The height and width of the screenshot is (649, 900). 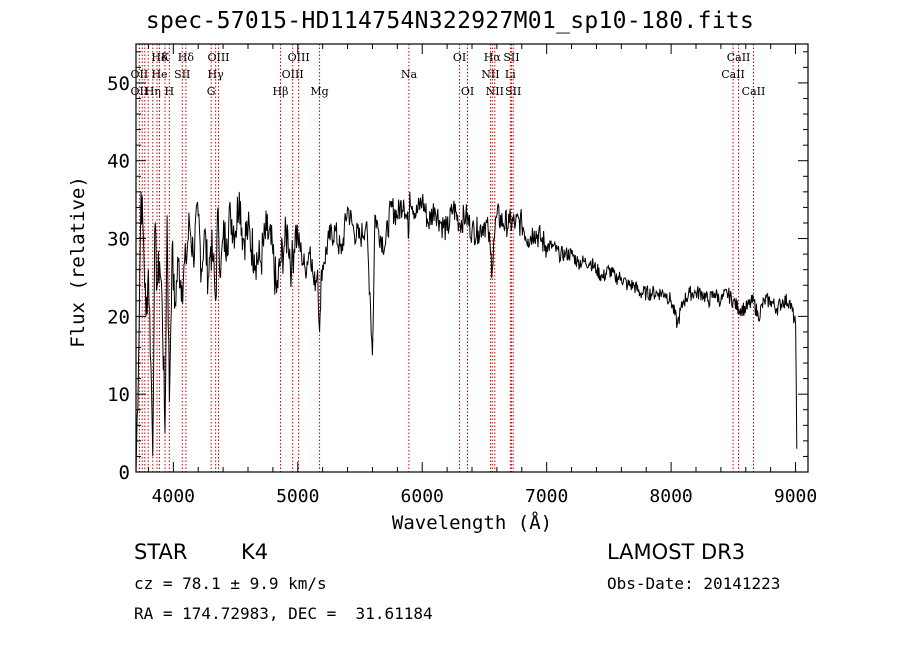 I want to click on line-label: Mg, so click(x=319, y=91).